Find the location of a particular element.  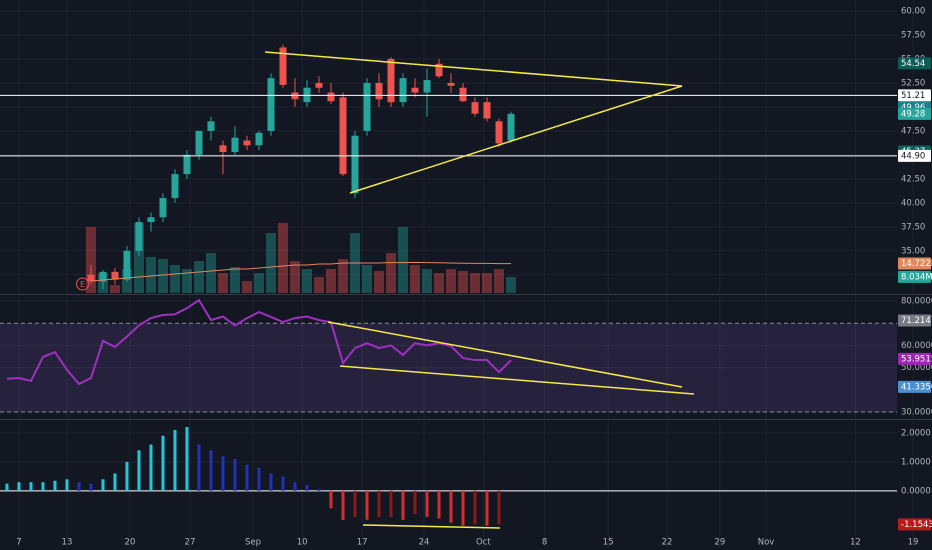

x-tick-label: 12 is located at coordinates (855, 543).